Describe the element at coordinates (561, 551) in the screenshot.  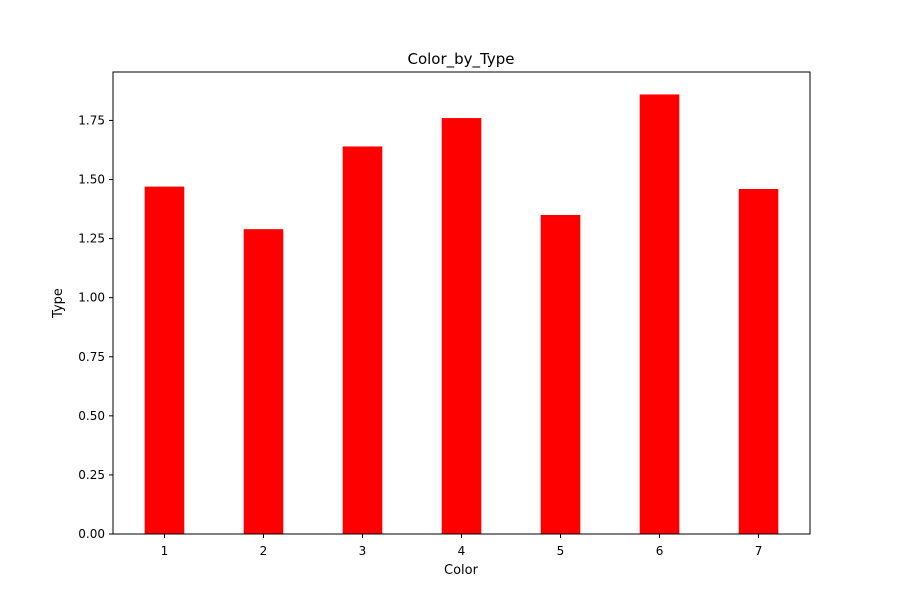
I see `x-tick-label-5: 5` at that location.